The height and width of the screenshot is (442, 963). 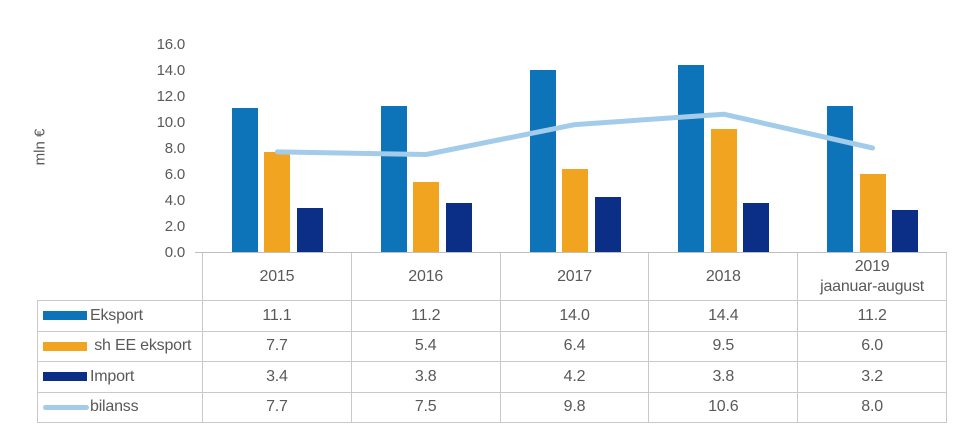 I want to click on bar-import-2019, so click(x=905, y=231).